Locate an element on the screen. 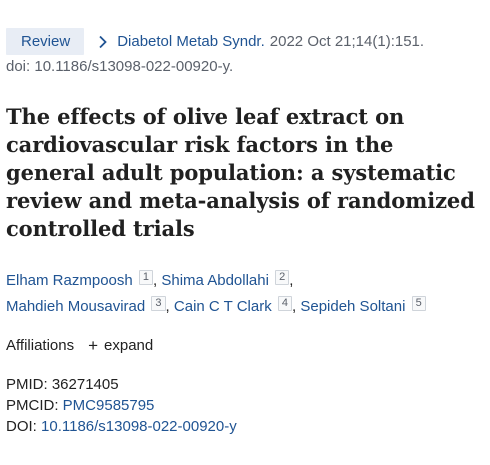 The height and width of the screenshot is (465, 490). doi-row: DOI: 10.1186/s13098-022-00920-y is located at coordinates (121, 426).